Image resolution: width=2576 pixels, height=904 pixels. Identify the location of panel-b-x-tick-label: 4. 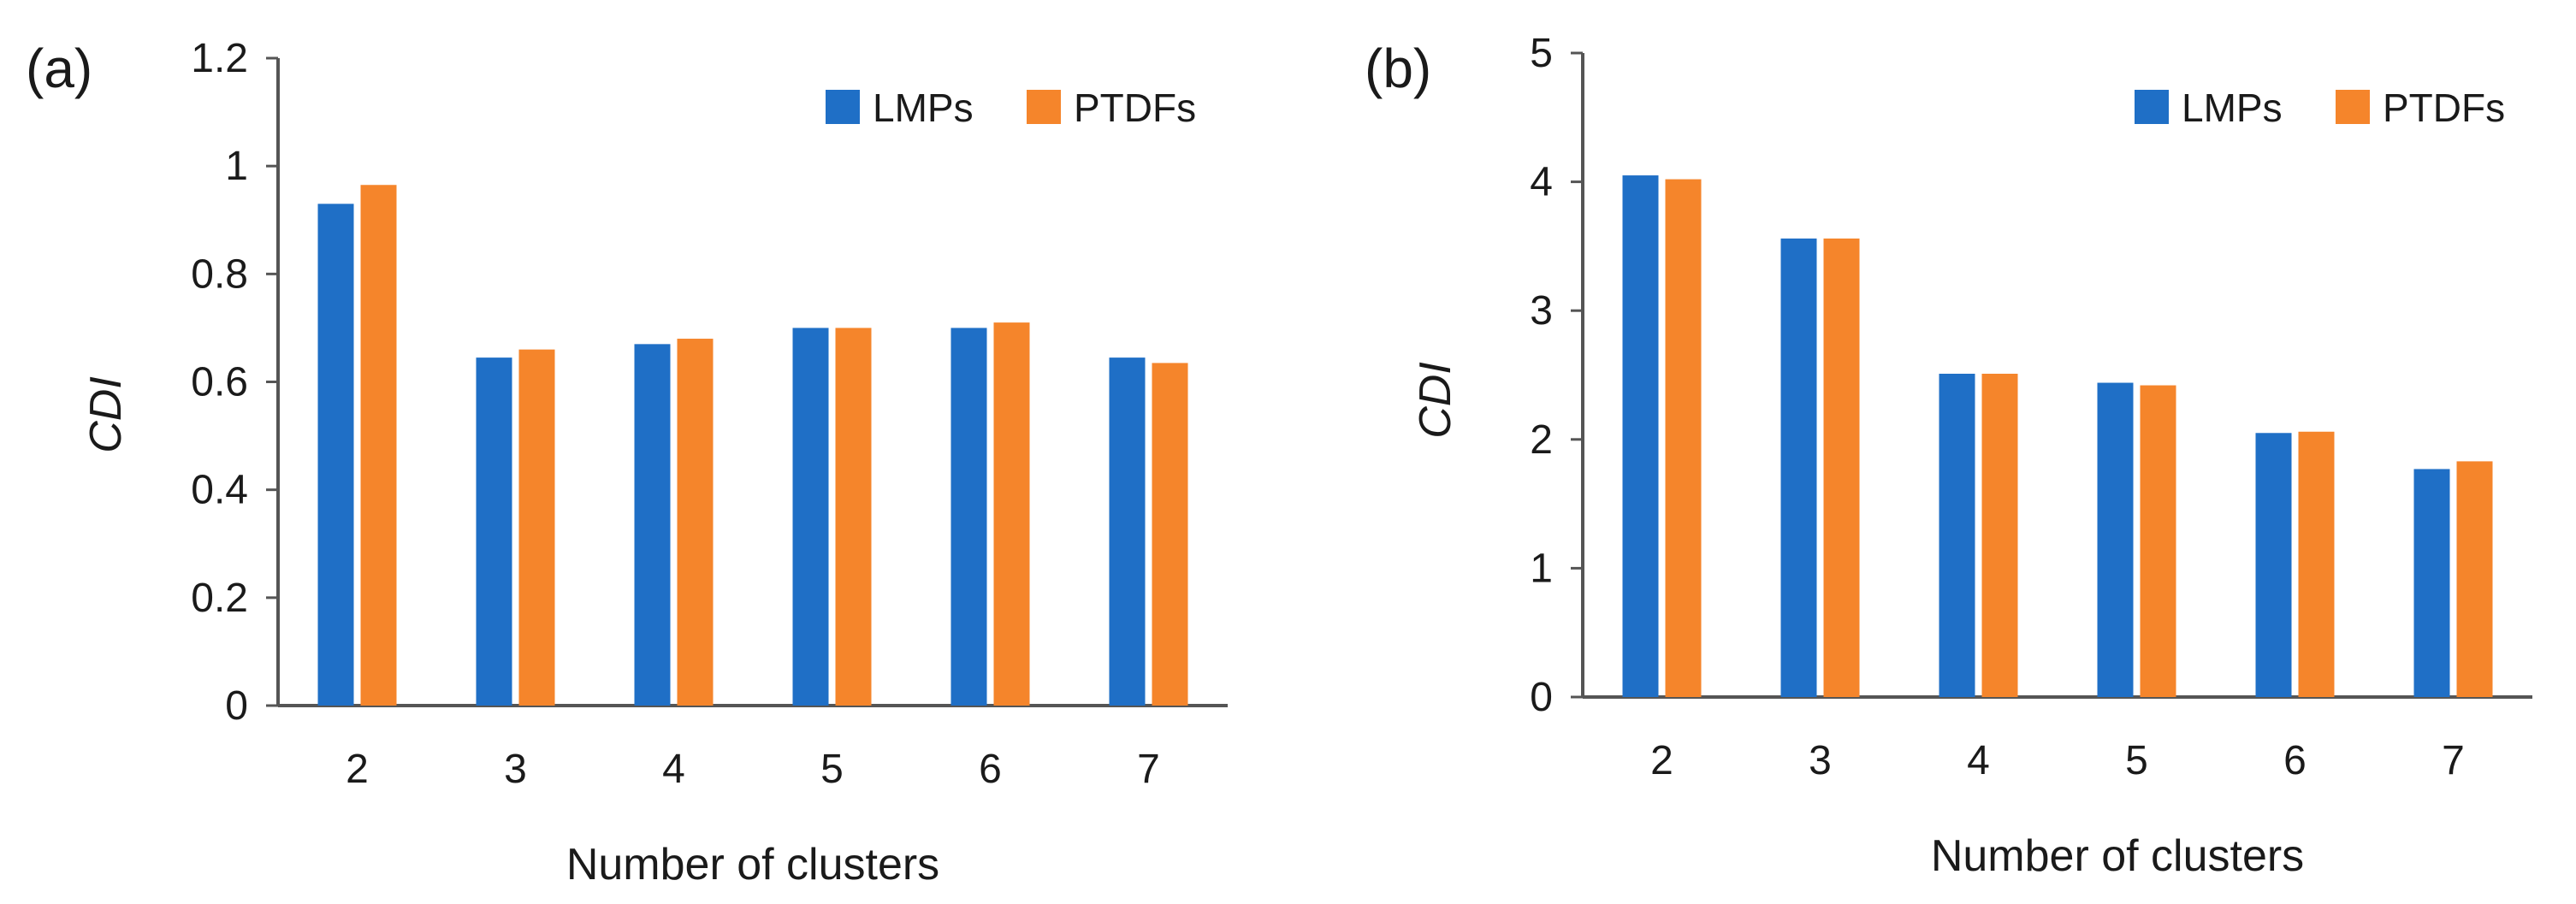
(1979, 760).